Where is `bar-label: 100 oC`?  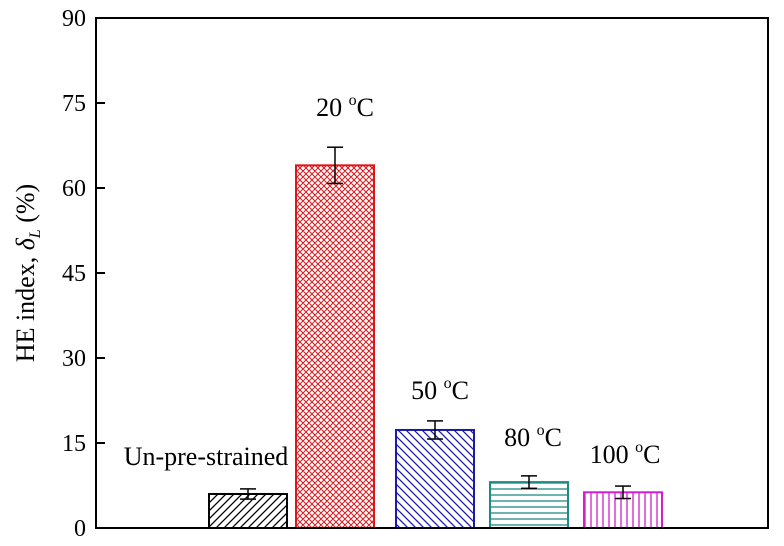 bar-label: 100 oC is located at coordinates (625, 454).